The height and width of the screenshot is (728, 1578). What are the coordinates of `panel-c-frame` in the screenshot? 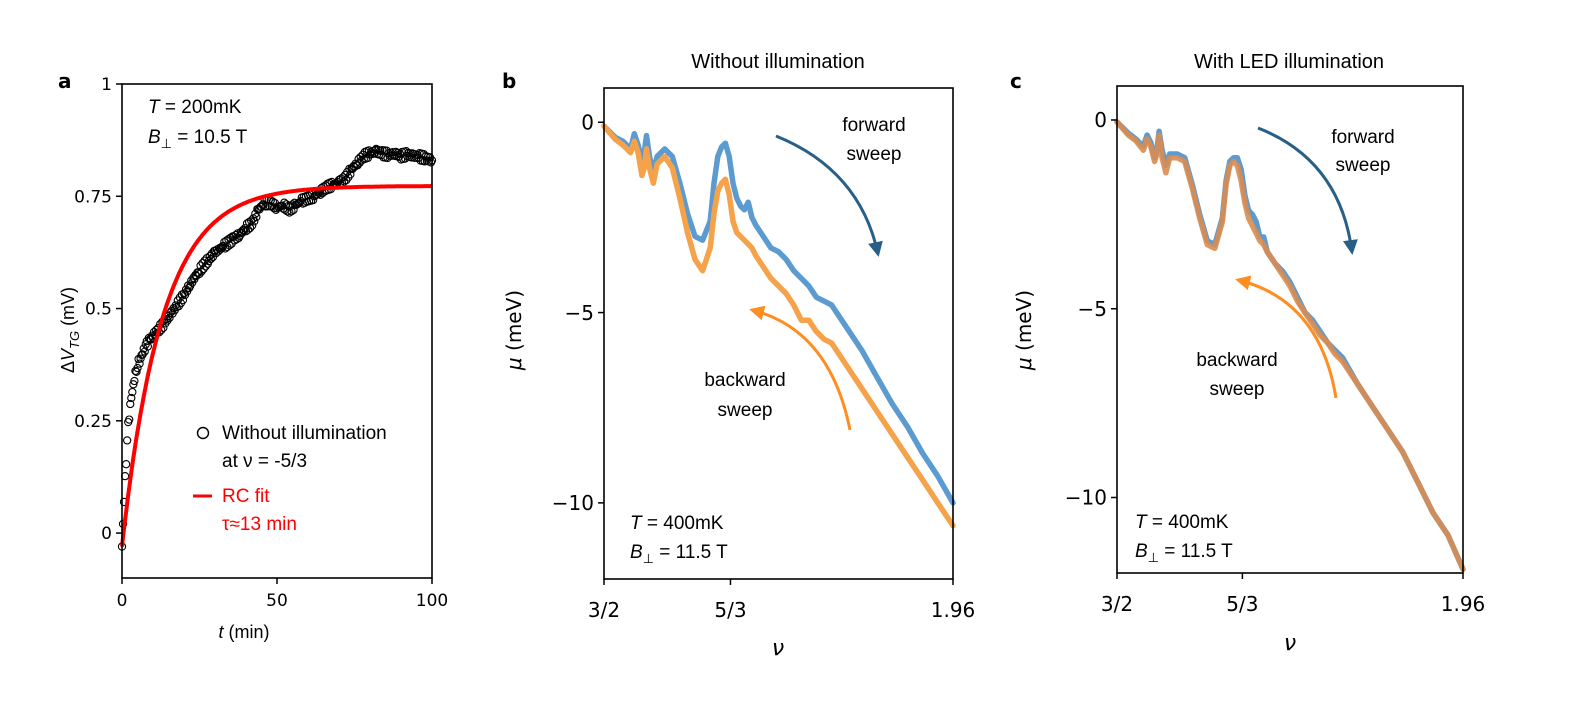 It's located at (1290, 329).